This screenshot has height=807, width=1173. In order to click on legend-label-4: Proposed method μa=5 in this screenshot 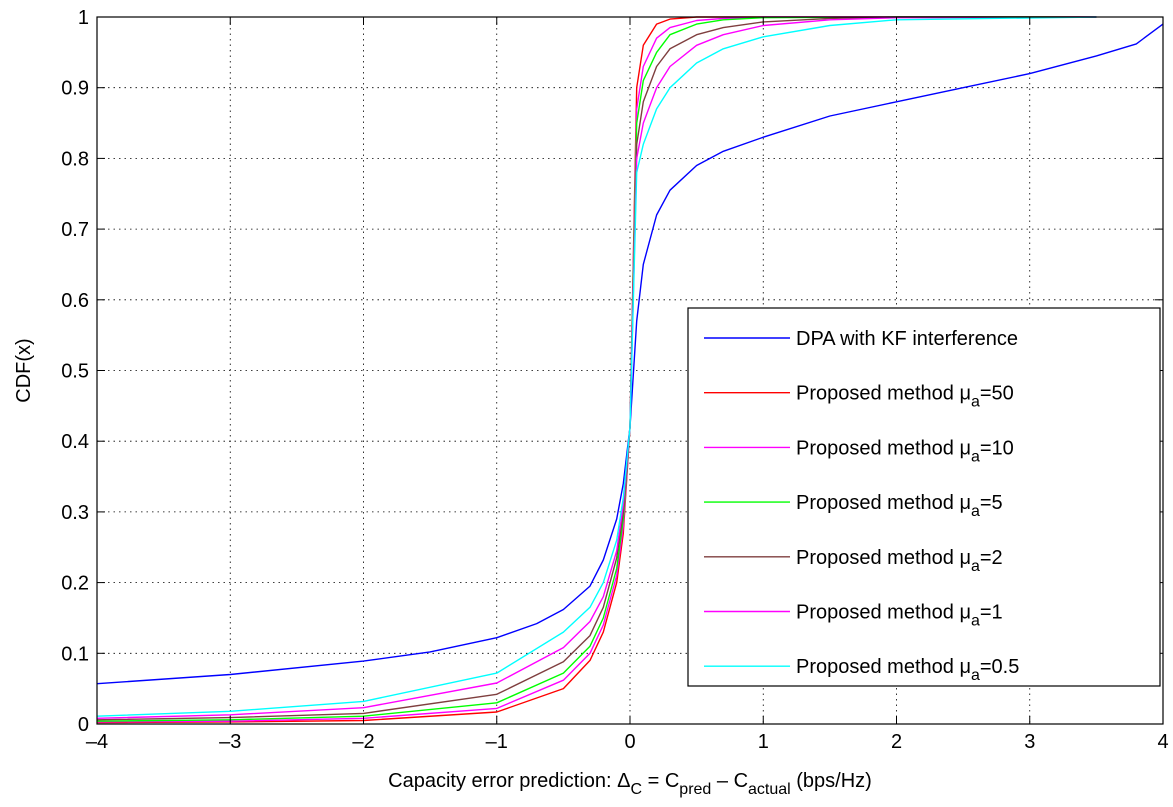, I will do `click(899, 506)`.